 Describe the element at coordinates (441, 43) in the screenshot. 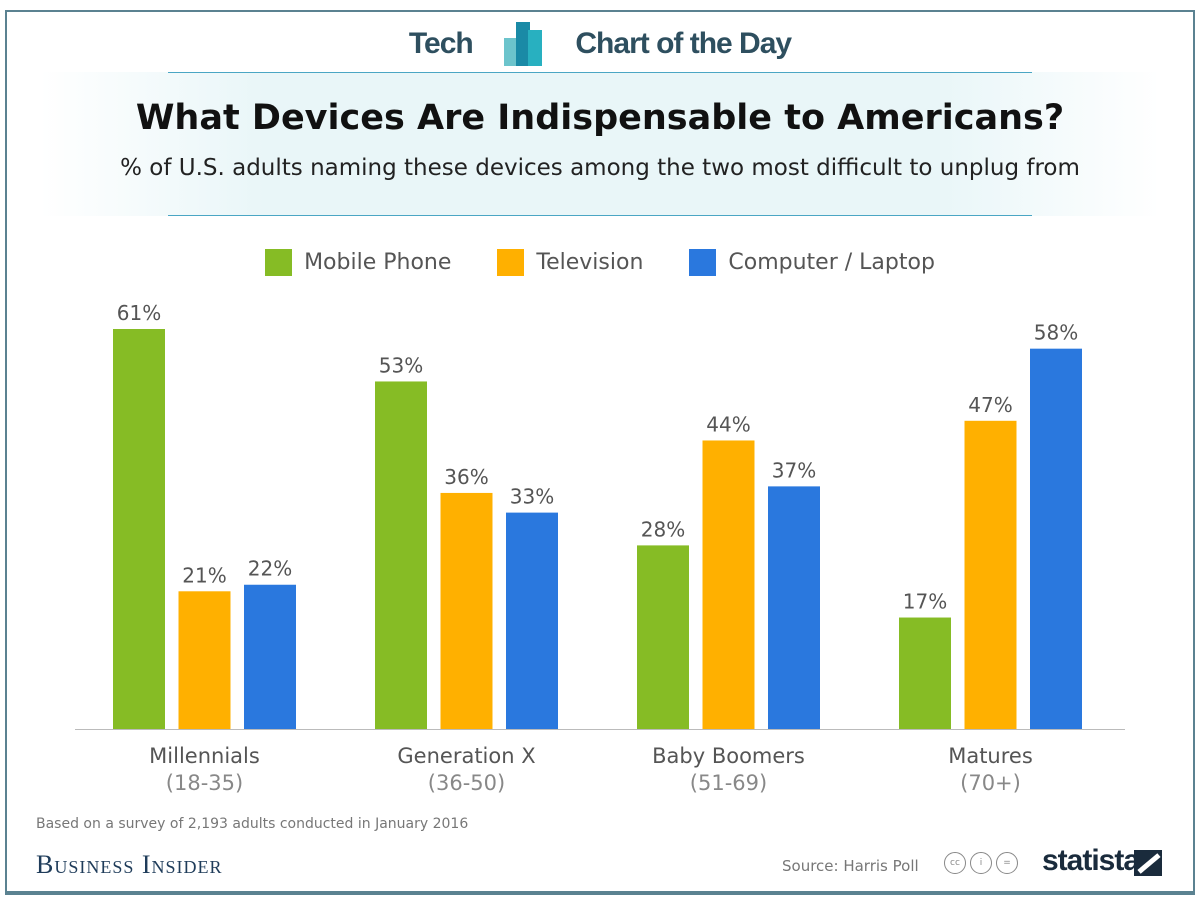

I see `brand-tech: Tech` at that location.